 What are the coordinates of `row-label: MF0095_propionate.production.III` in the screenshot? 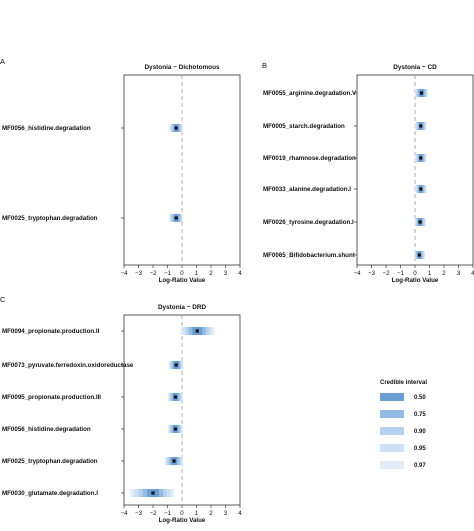 It's located at (51, 397).